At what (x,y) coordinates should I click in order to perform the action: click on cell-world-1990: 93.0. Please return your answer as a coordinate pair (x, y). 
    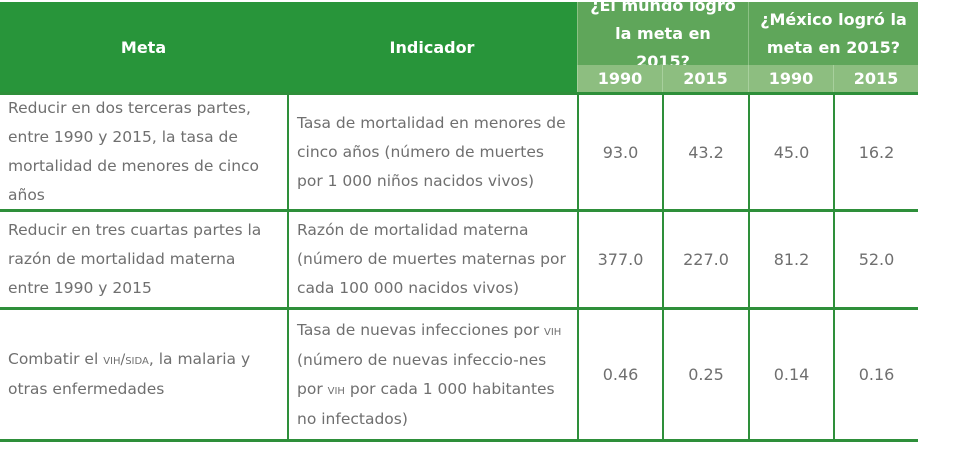
    Looking at the image, I should click on (619, 152).